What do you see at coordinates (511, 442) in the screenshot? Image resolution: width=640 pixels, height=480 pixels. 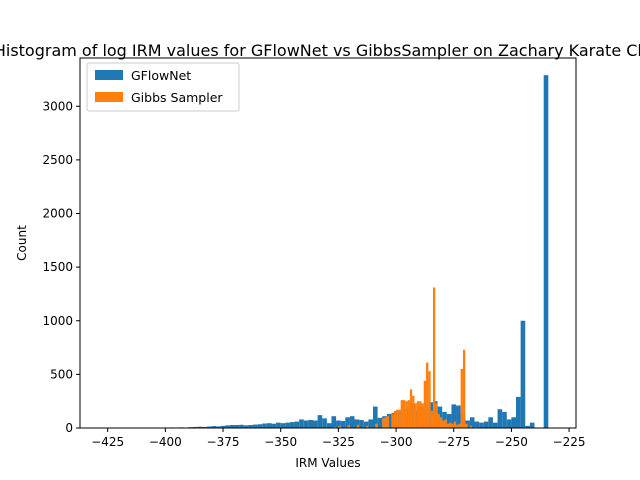 I see `x-tick-label: −250` at bounding box center [511, 442].